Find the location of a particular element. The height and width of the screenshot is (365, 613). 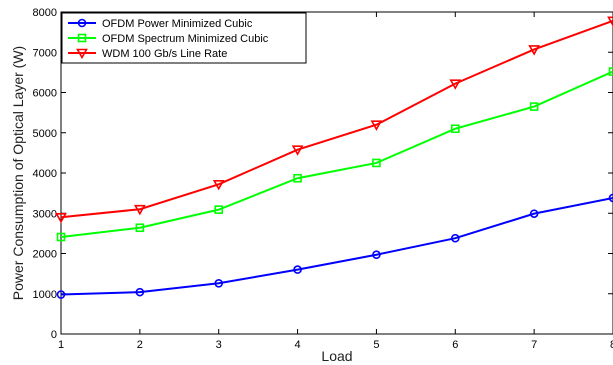

y-tick-label: 5000 is located at coordinates (45, 134).